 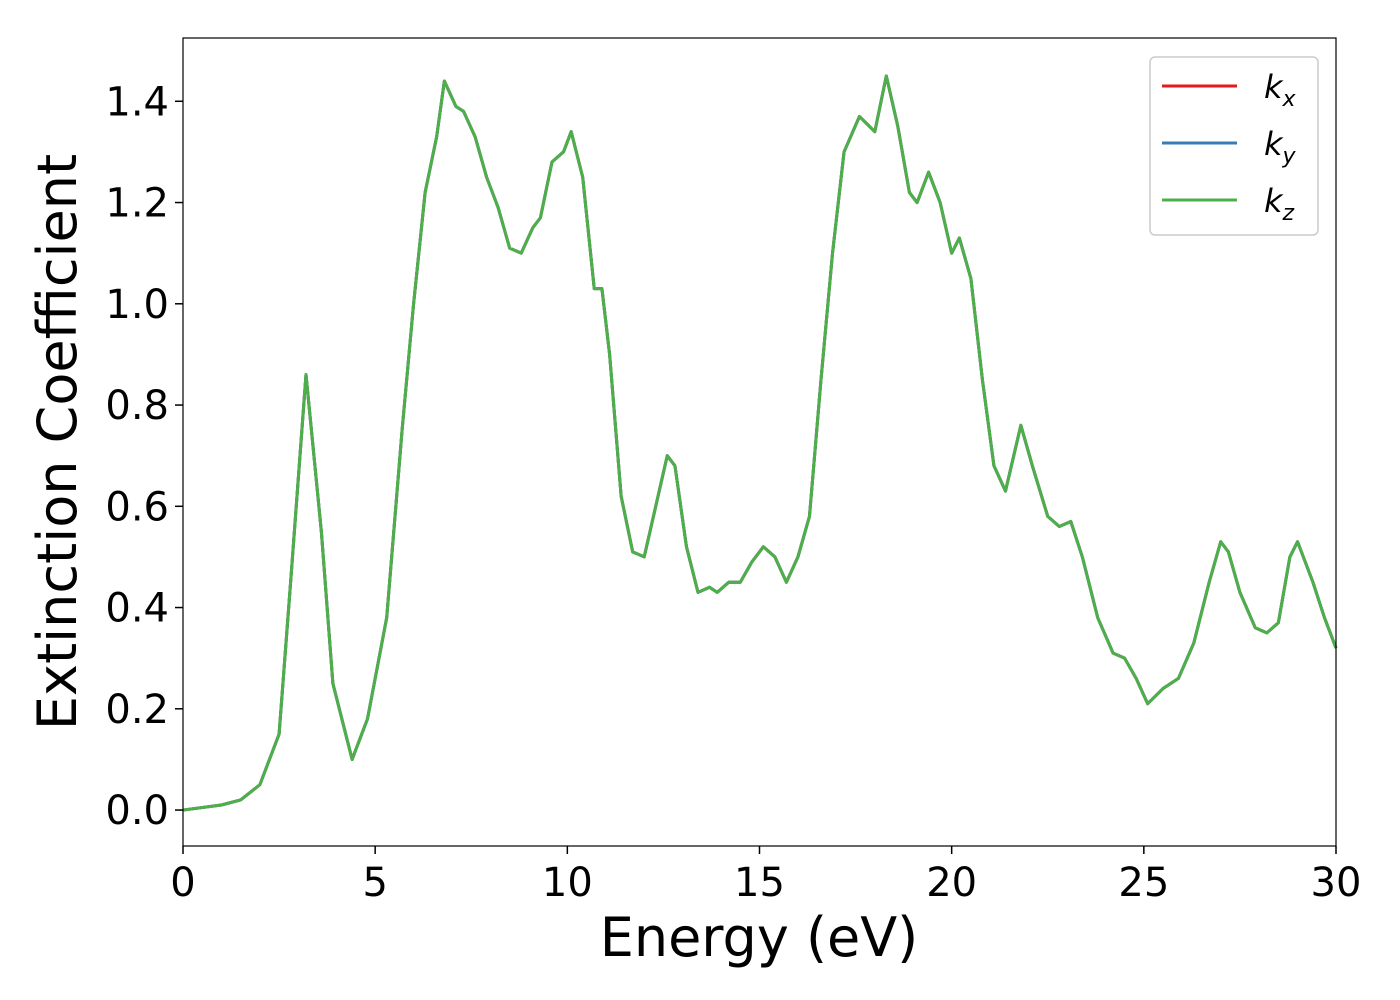 I want to click on y-tick-label: 0.4, so click(x=137, y=609).